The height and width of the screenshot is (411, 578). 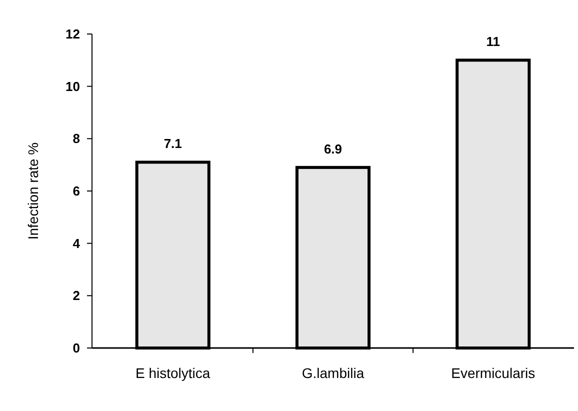 I want to click on y-tick-label: 10, so click(x=73, y=86).